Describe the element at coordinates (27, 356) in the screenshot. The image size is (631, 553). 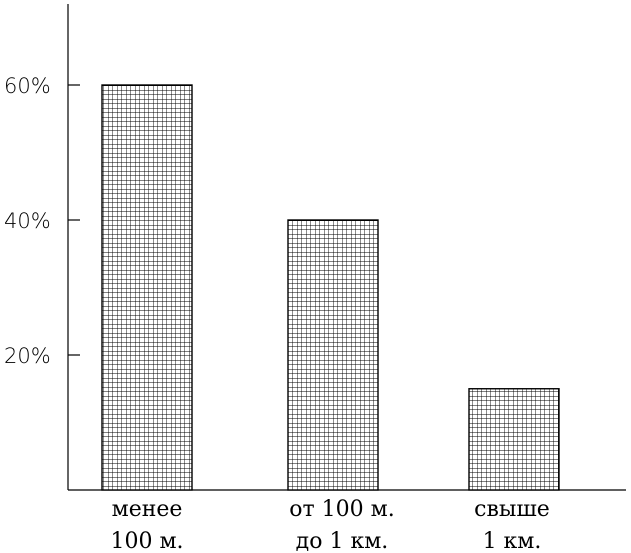
I see `y-tick-label: 20%` at that location.